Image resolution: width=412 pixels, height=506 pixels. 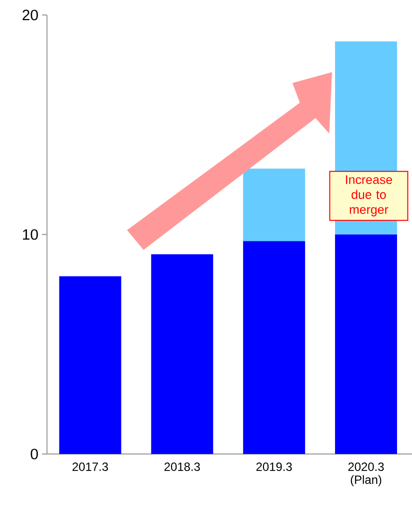 I want to click on x-tick-label: 2020.3 (Plan), so click(x=366, y=474).